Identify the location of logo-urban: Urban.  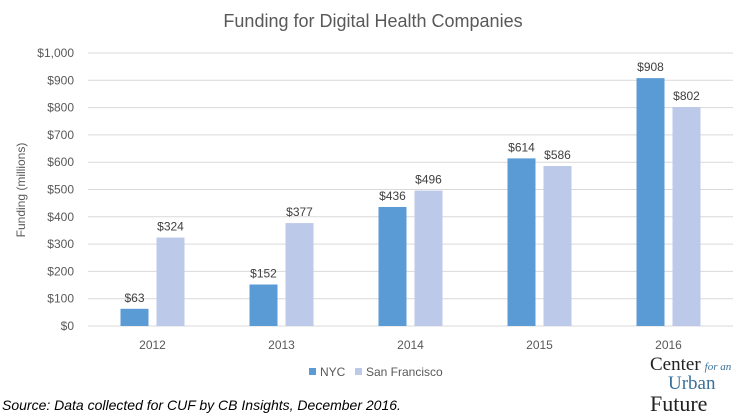
(692, 383).